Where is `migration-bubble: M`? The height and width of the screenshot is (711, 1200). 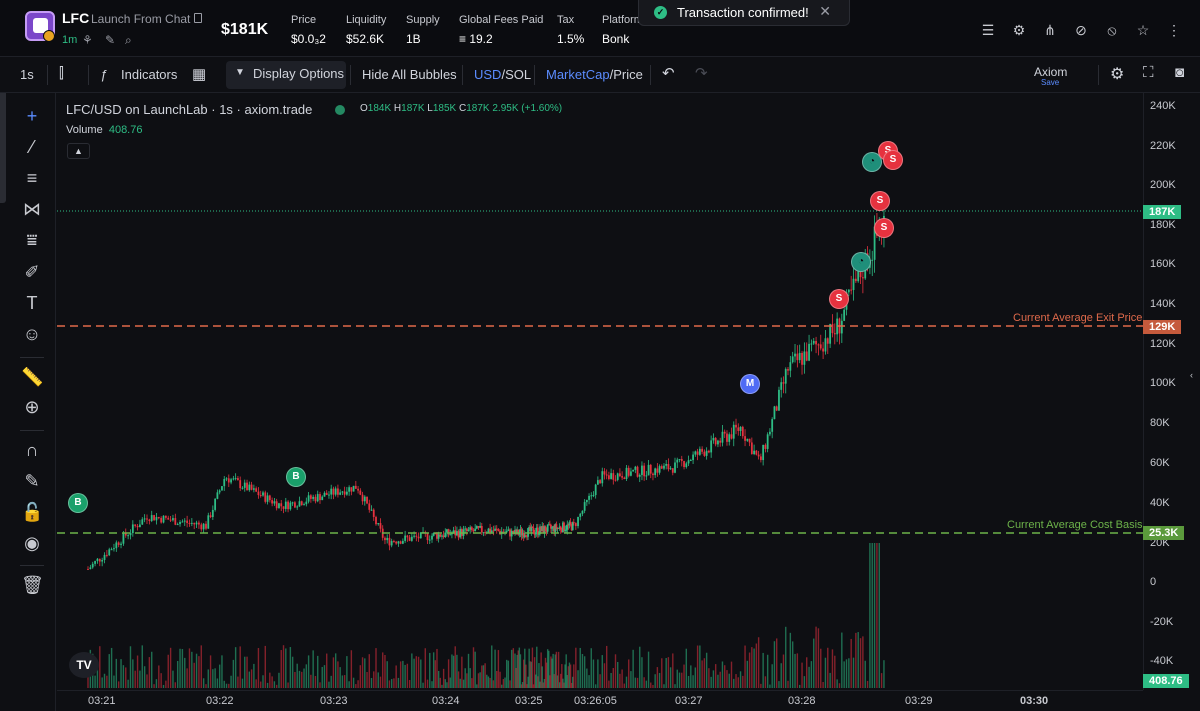
migration-bubble: M is located at coordinates (750, 384).